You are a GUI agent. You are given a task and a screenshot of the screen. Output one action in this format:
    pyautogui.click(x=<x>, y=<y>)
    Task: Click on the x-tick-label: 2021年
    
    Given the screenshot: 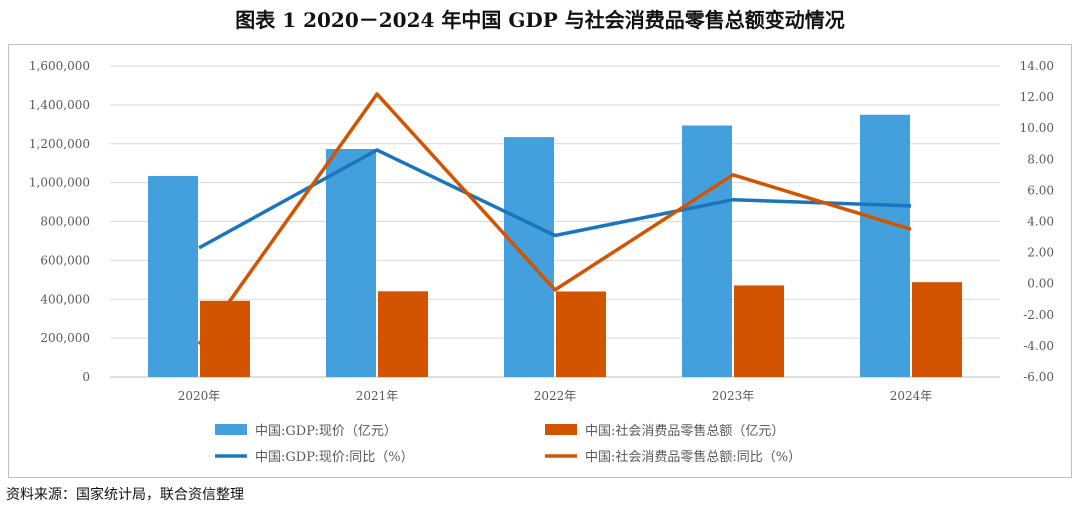 What is the action you would take?
    pyautogui.click(x=377, y=396)
    